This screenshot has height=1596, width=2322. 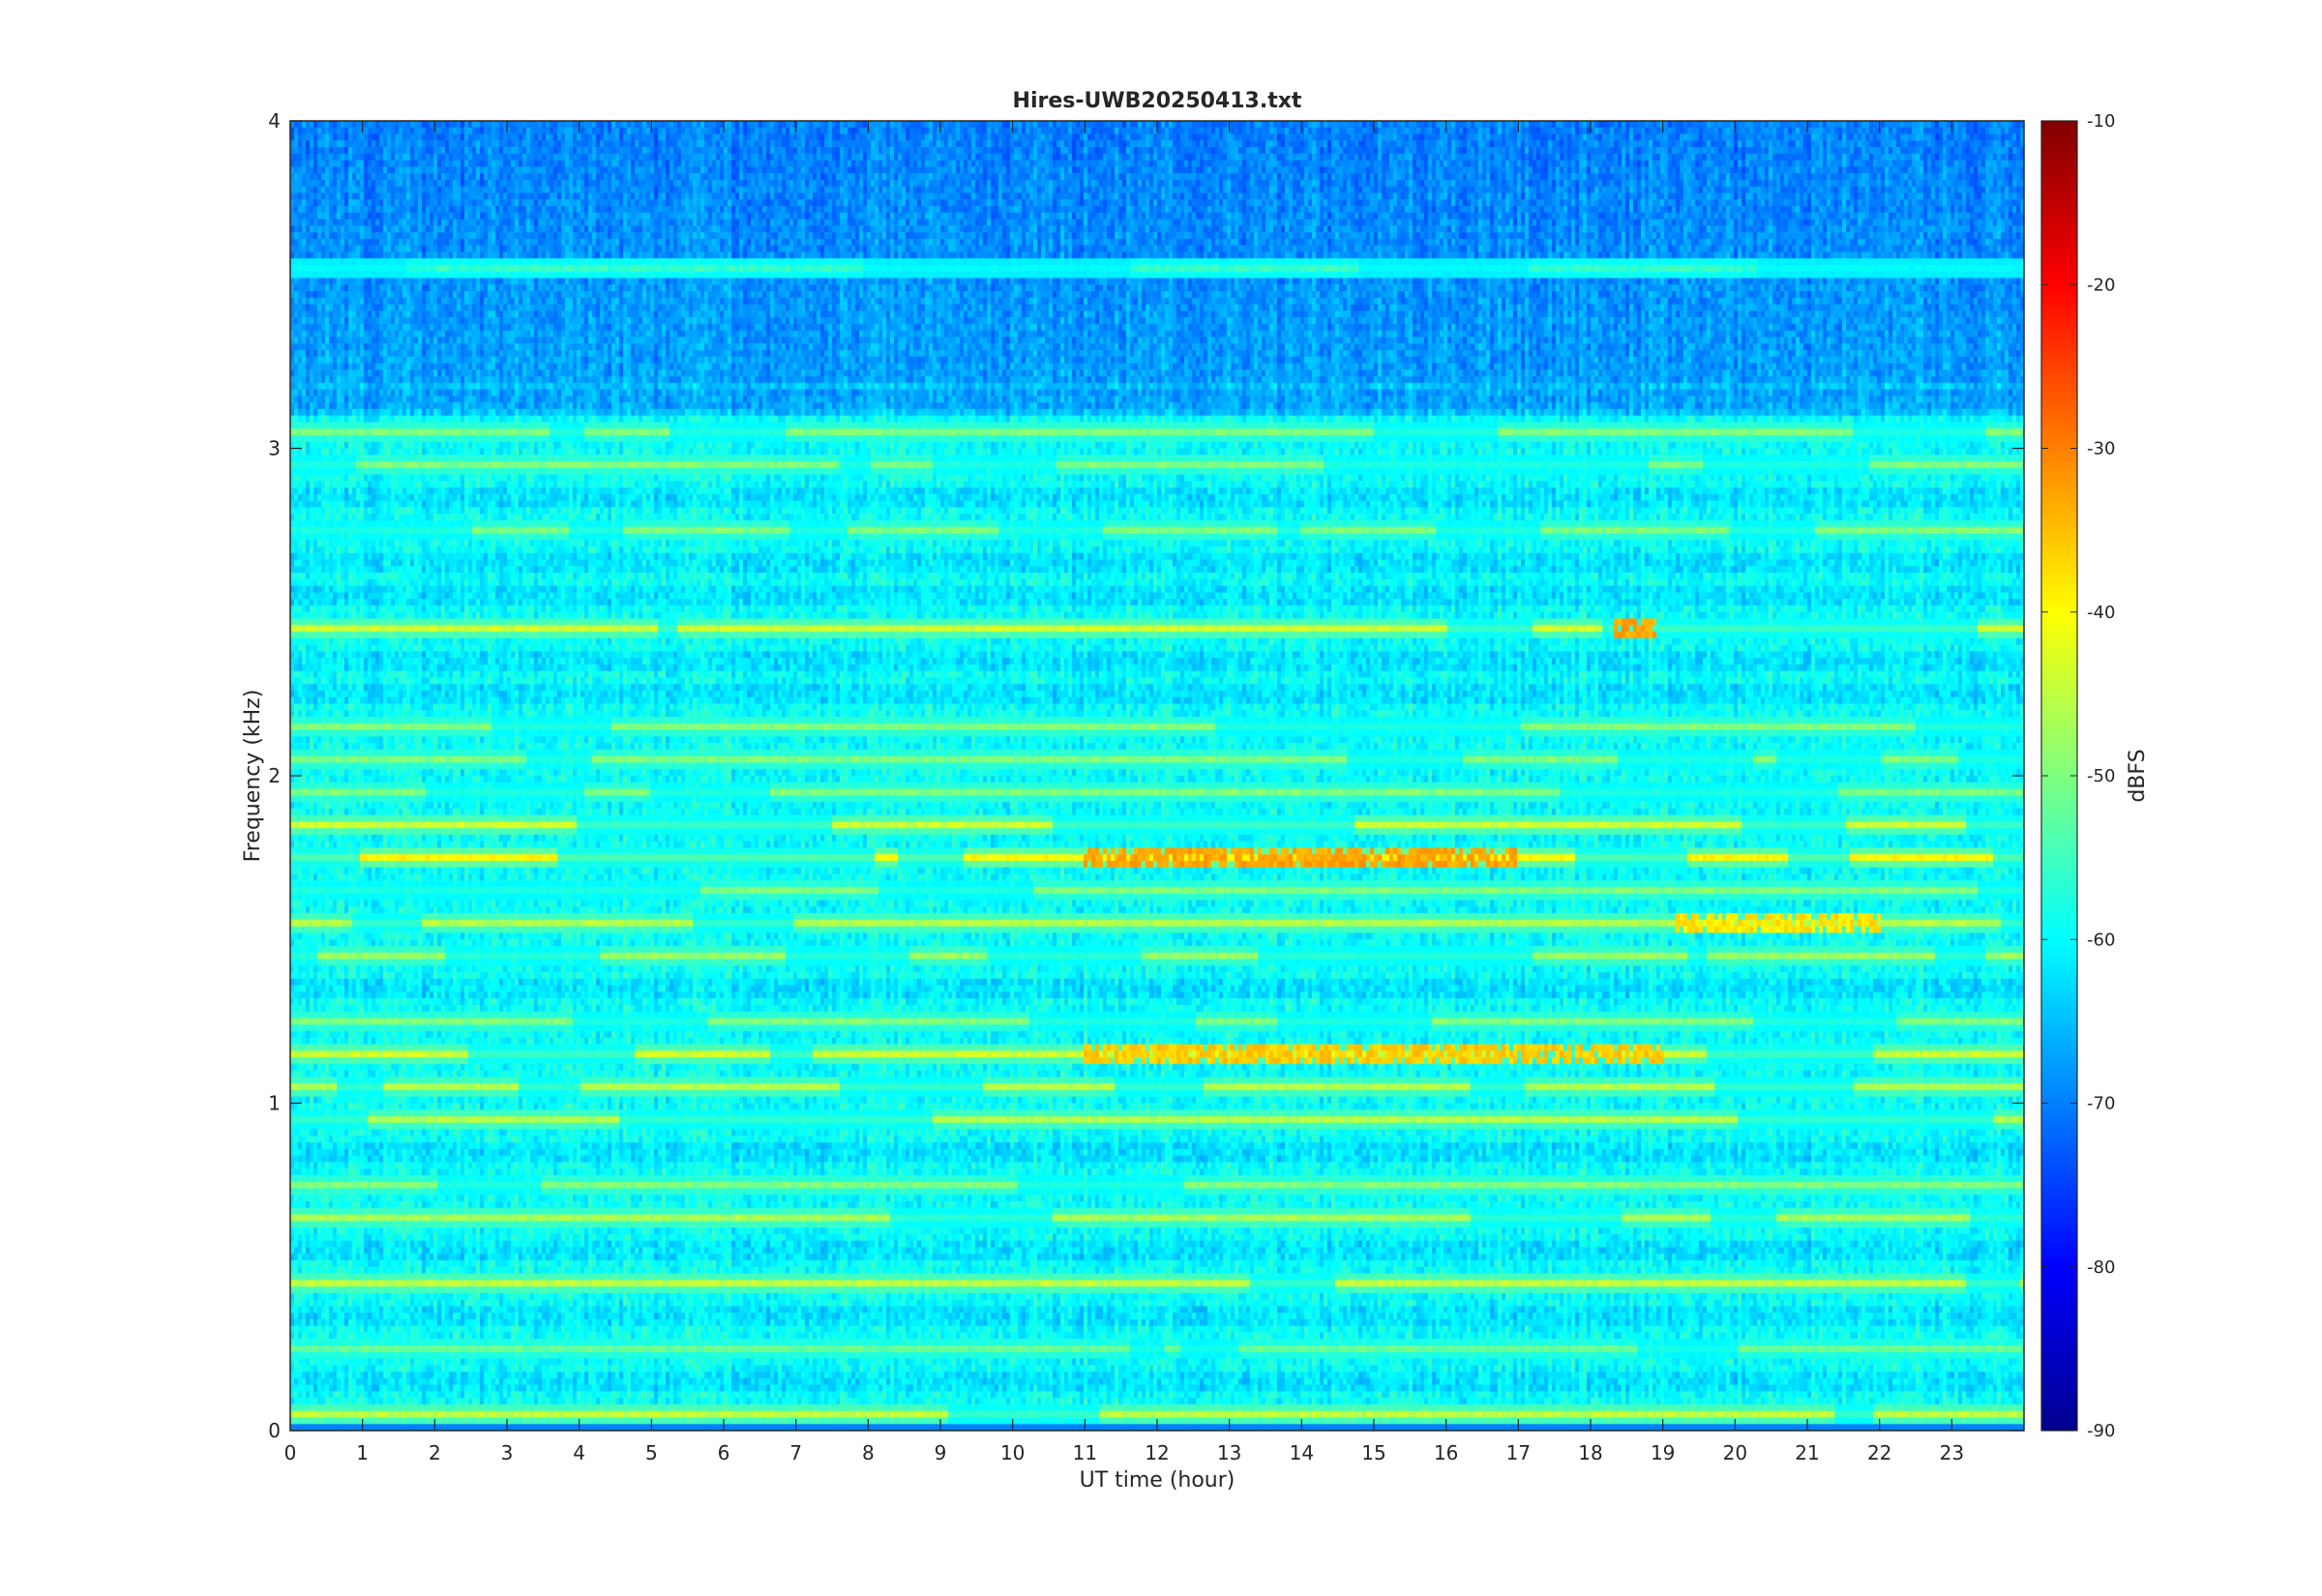 I want to click on x-tick-label: 19, so click(x=1663, y=1452).